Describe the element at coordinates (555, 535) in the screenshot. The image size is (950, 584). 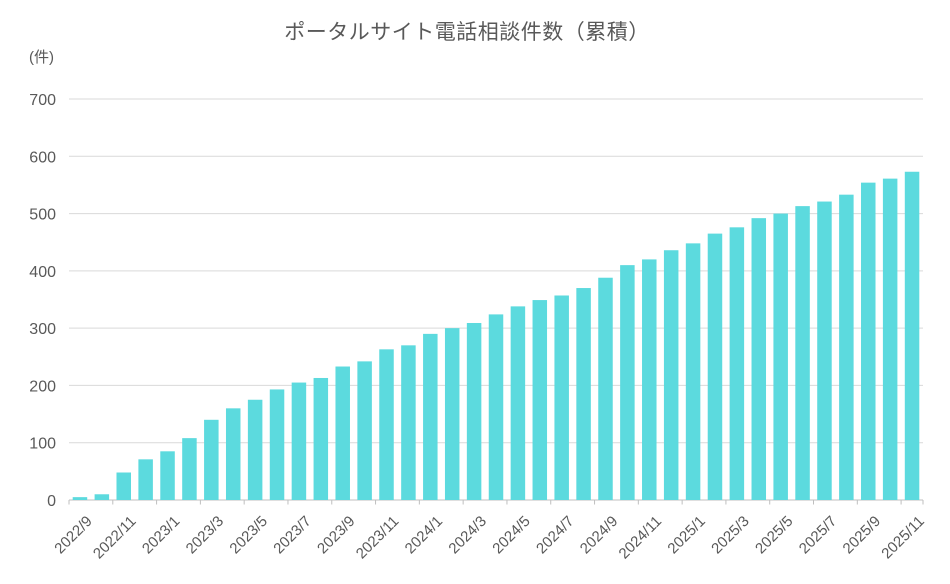
I see `x-tick-label: 2024/7` at that location.